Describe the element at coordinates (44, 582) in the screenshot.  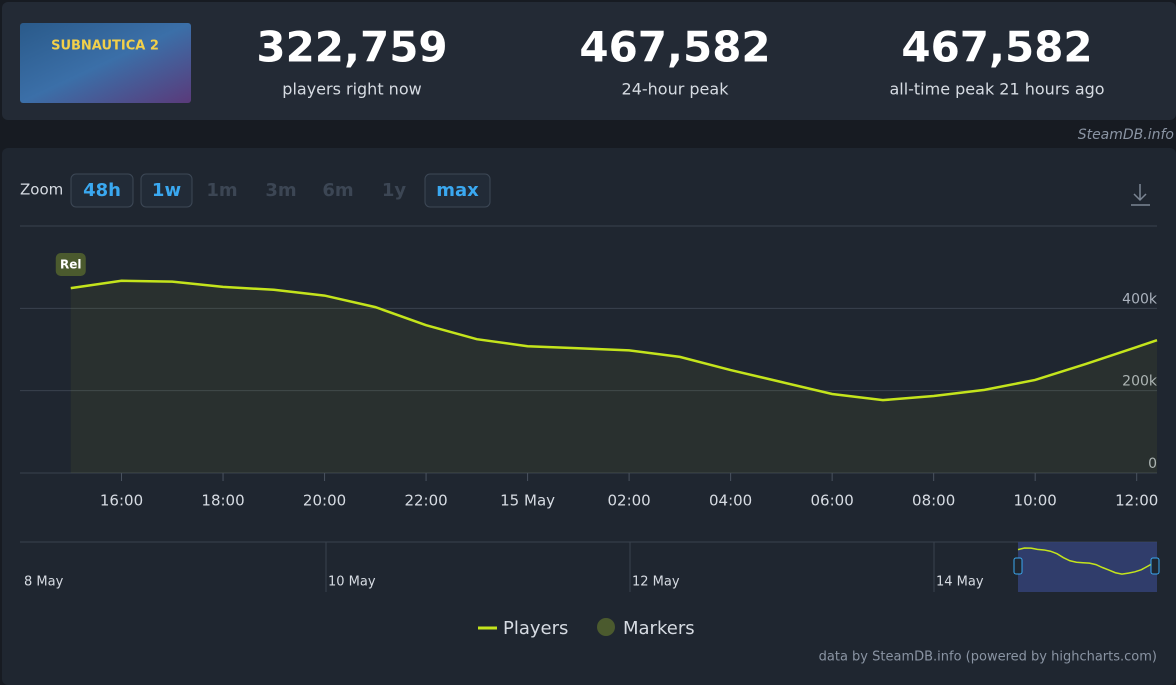
I see `navigator-label: 8 May` at that location.